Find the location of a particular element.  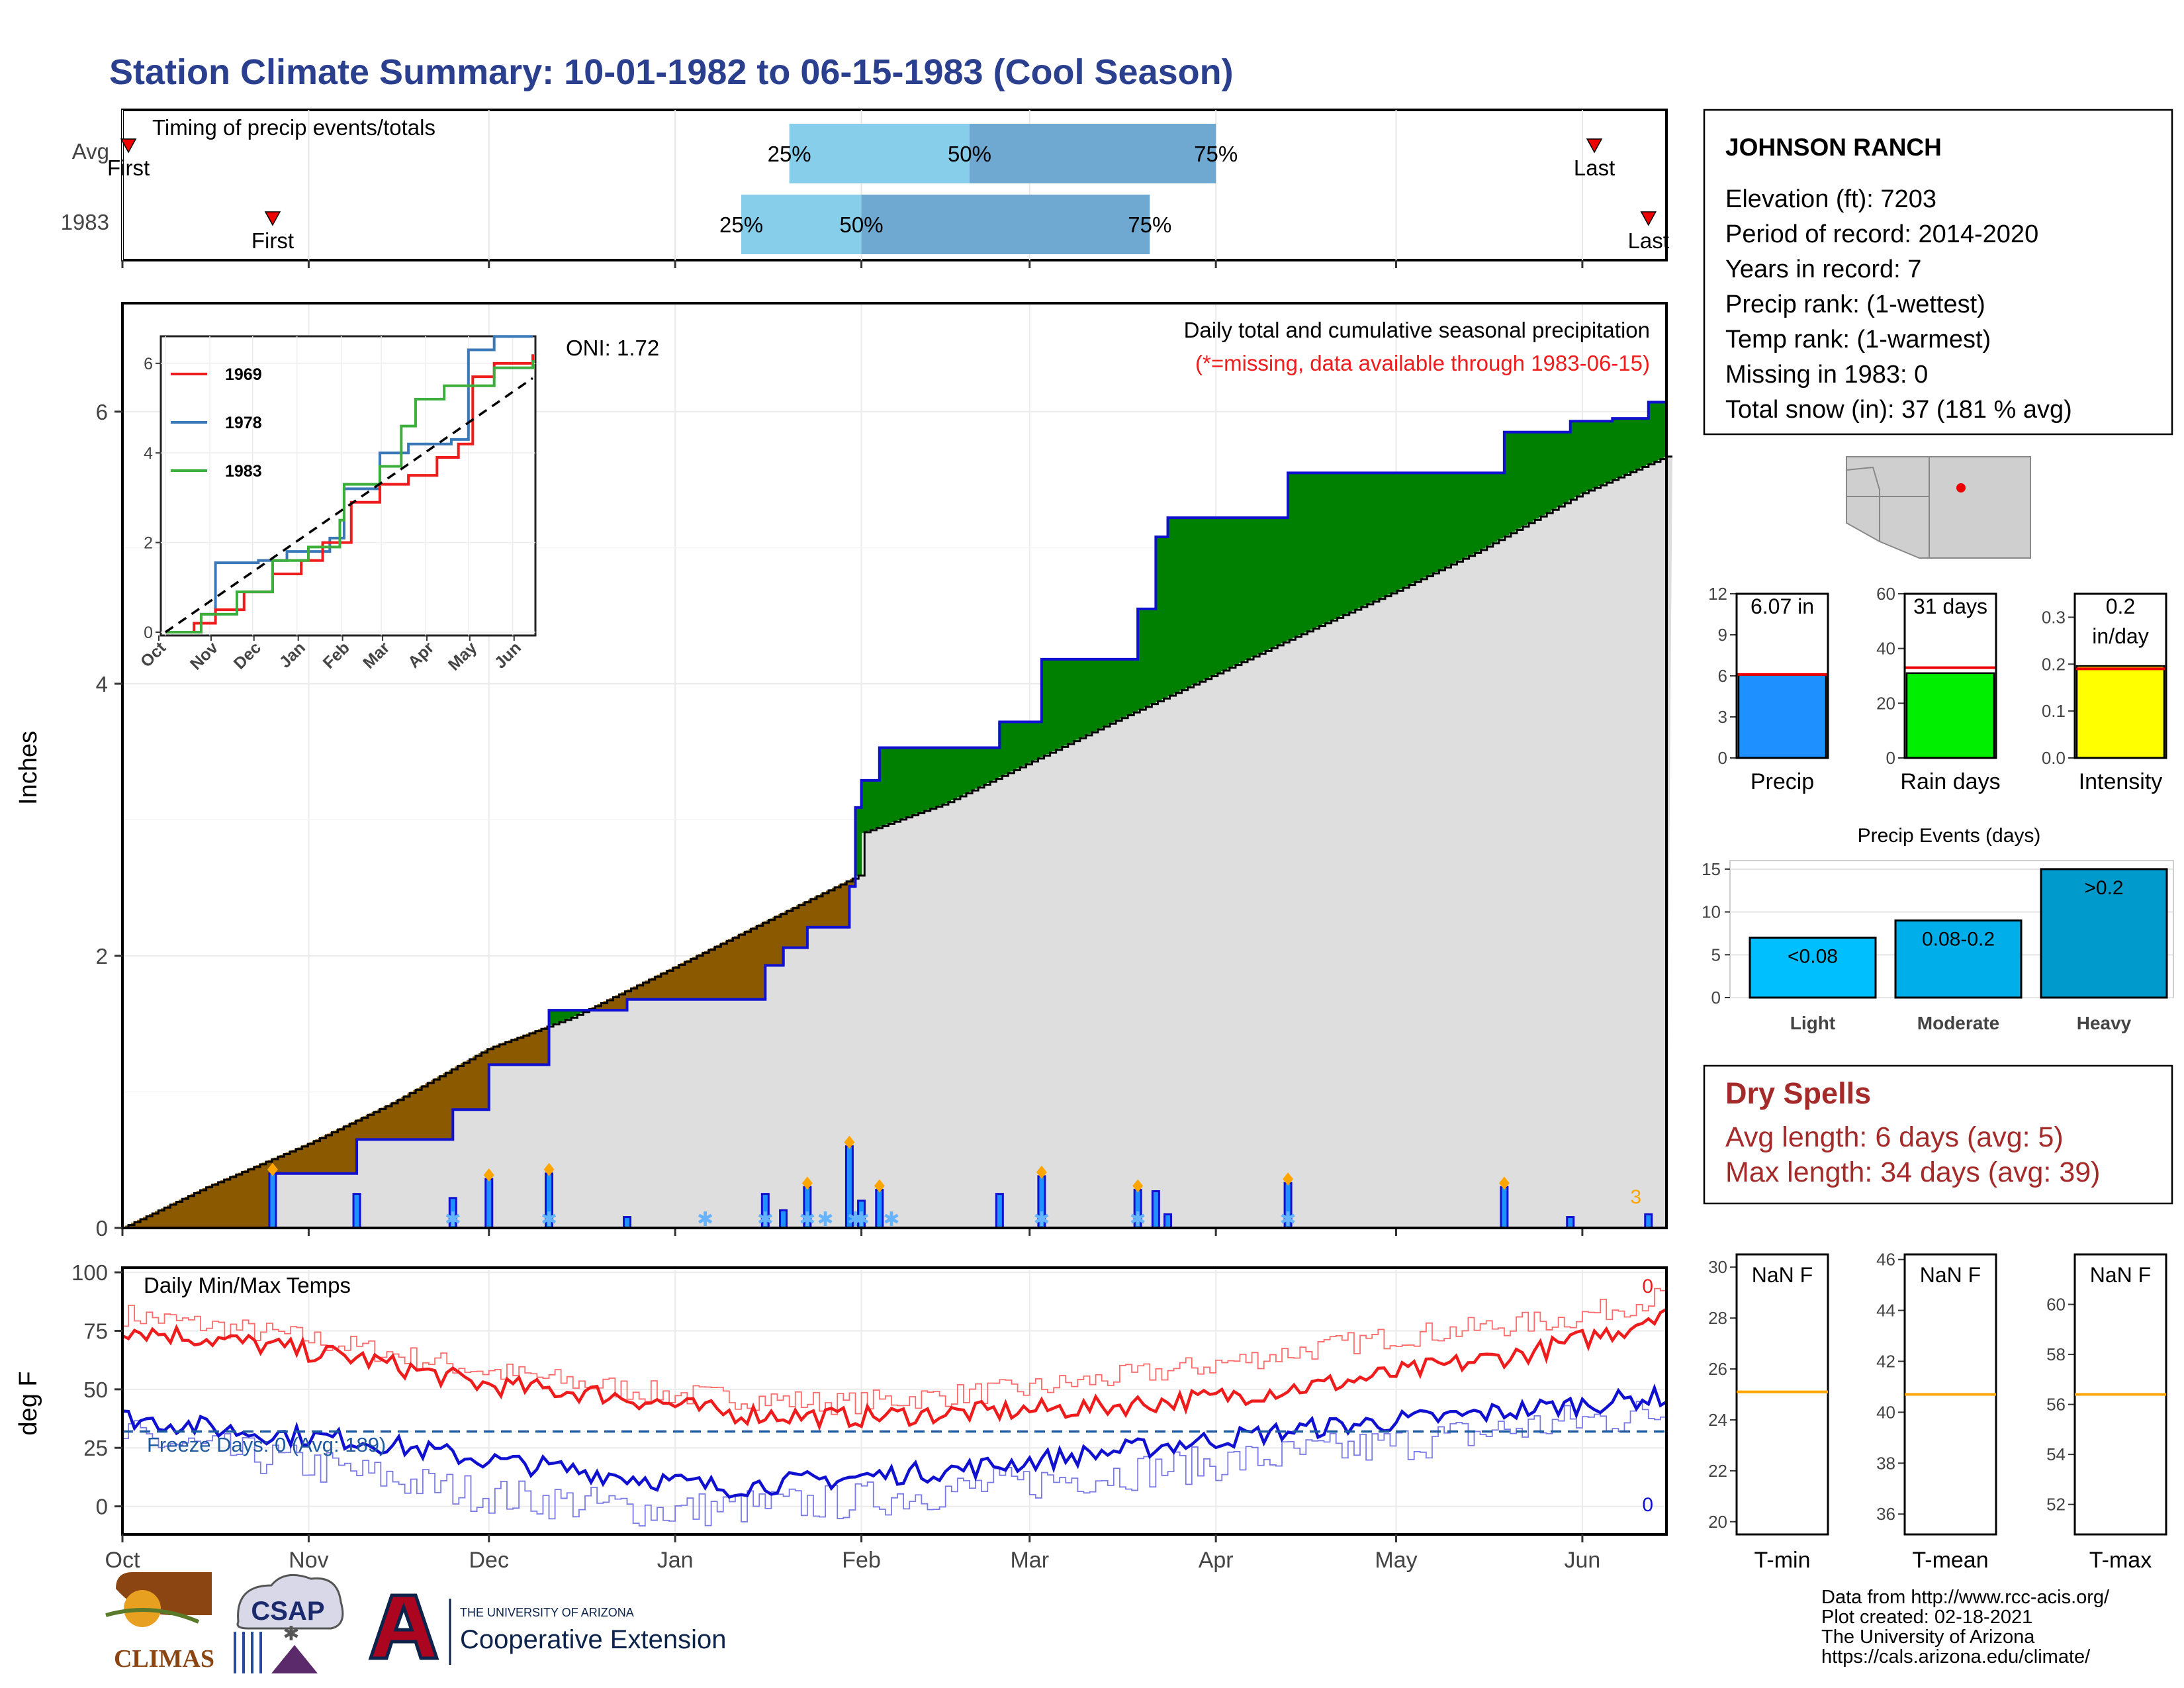

temps-y-axis: 0 25 50 75 100 is located at coordinates (97, 1389).